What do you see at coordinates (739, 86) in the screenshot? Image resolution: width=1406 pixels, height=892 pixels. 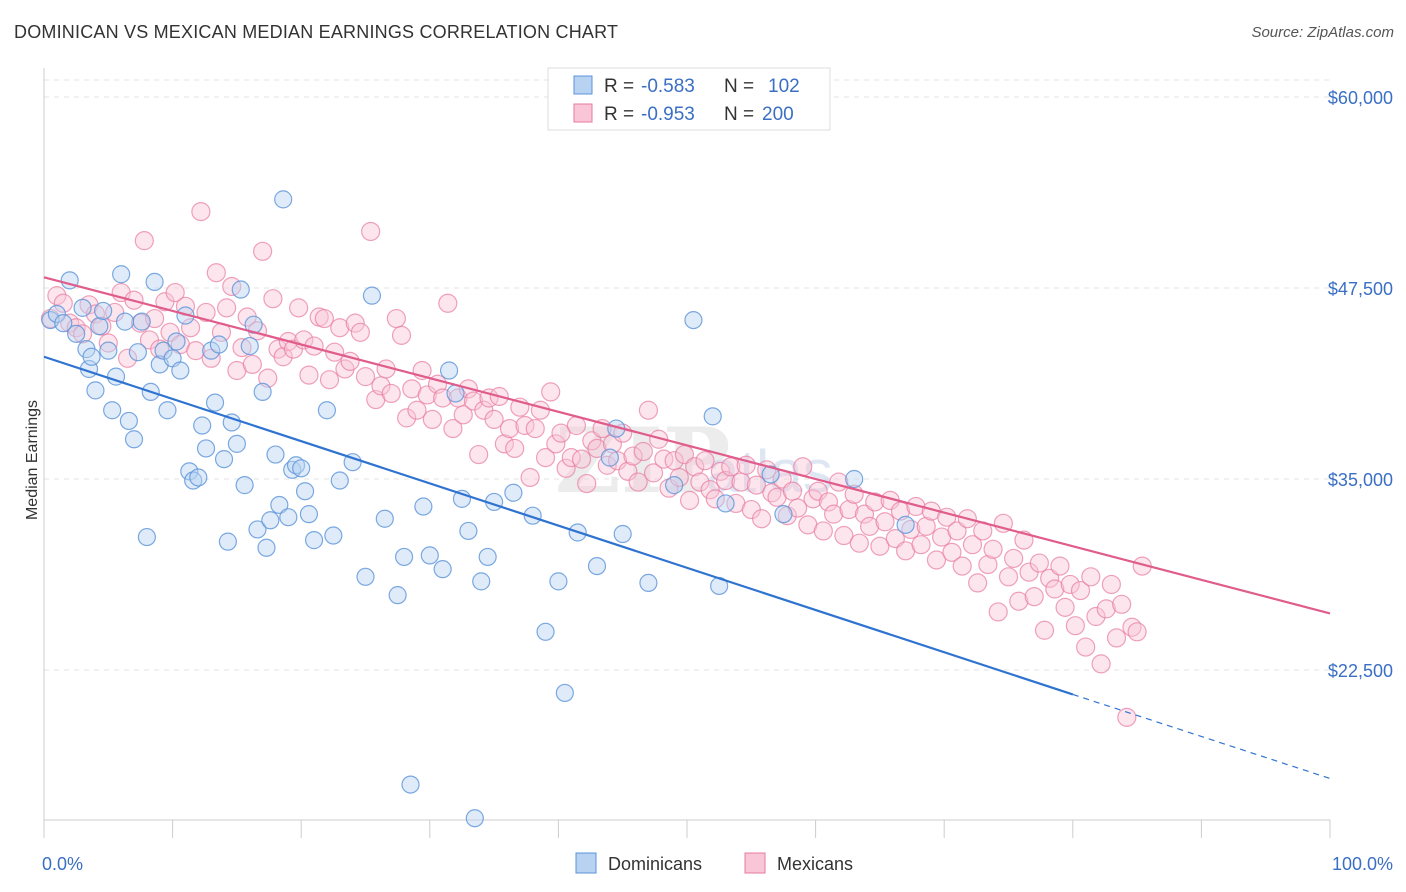 I see `legend-n-label-1: N =` at bounding box center [739, 86].